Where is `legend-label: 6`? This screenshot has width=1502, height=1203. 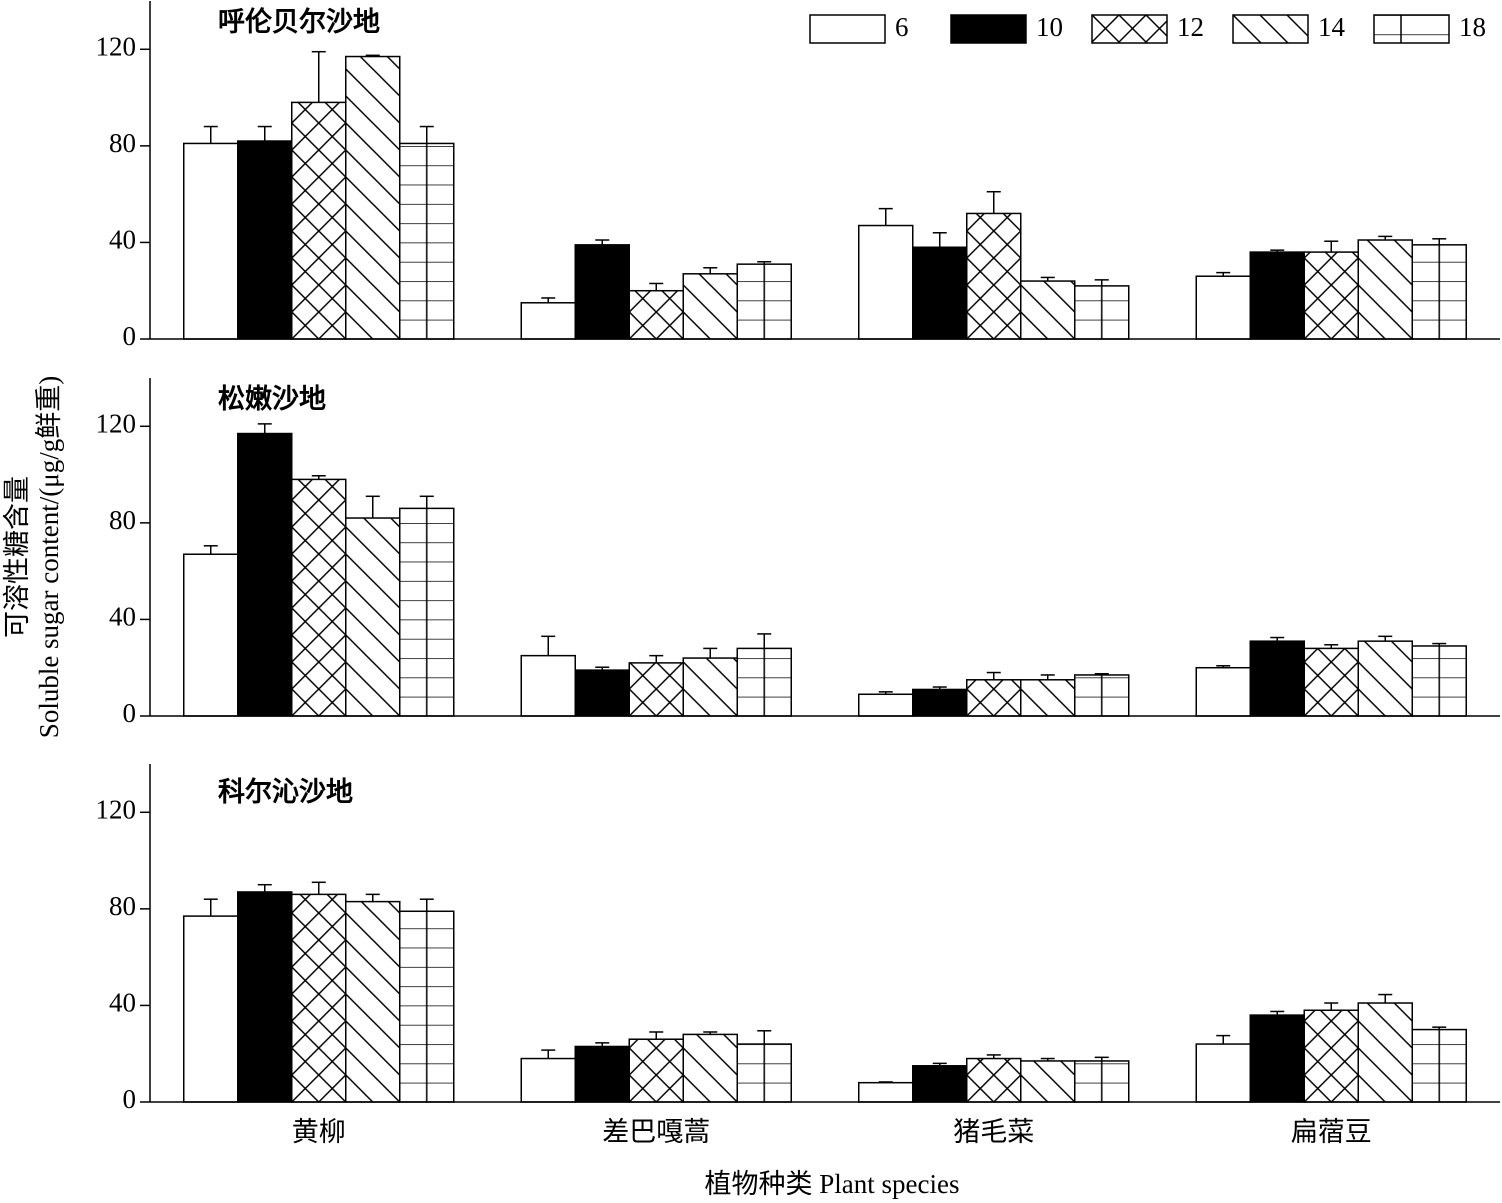
legend-label: 6 is located at coordinates (902, 27).